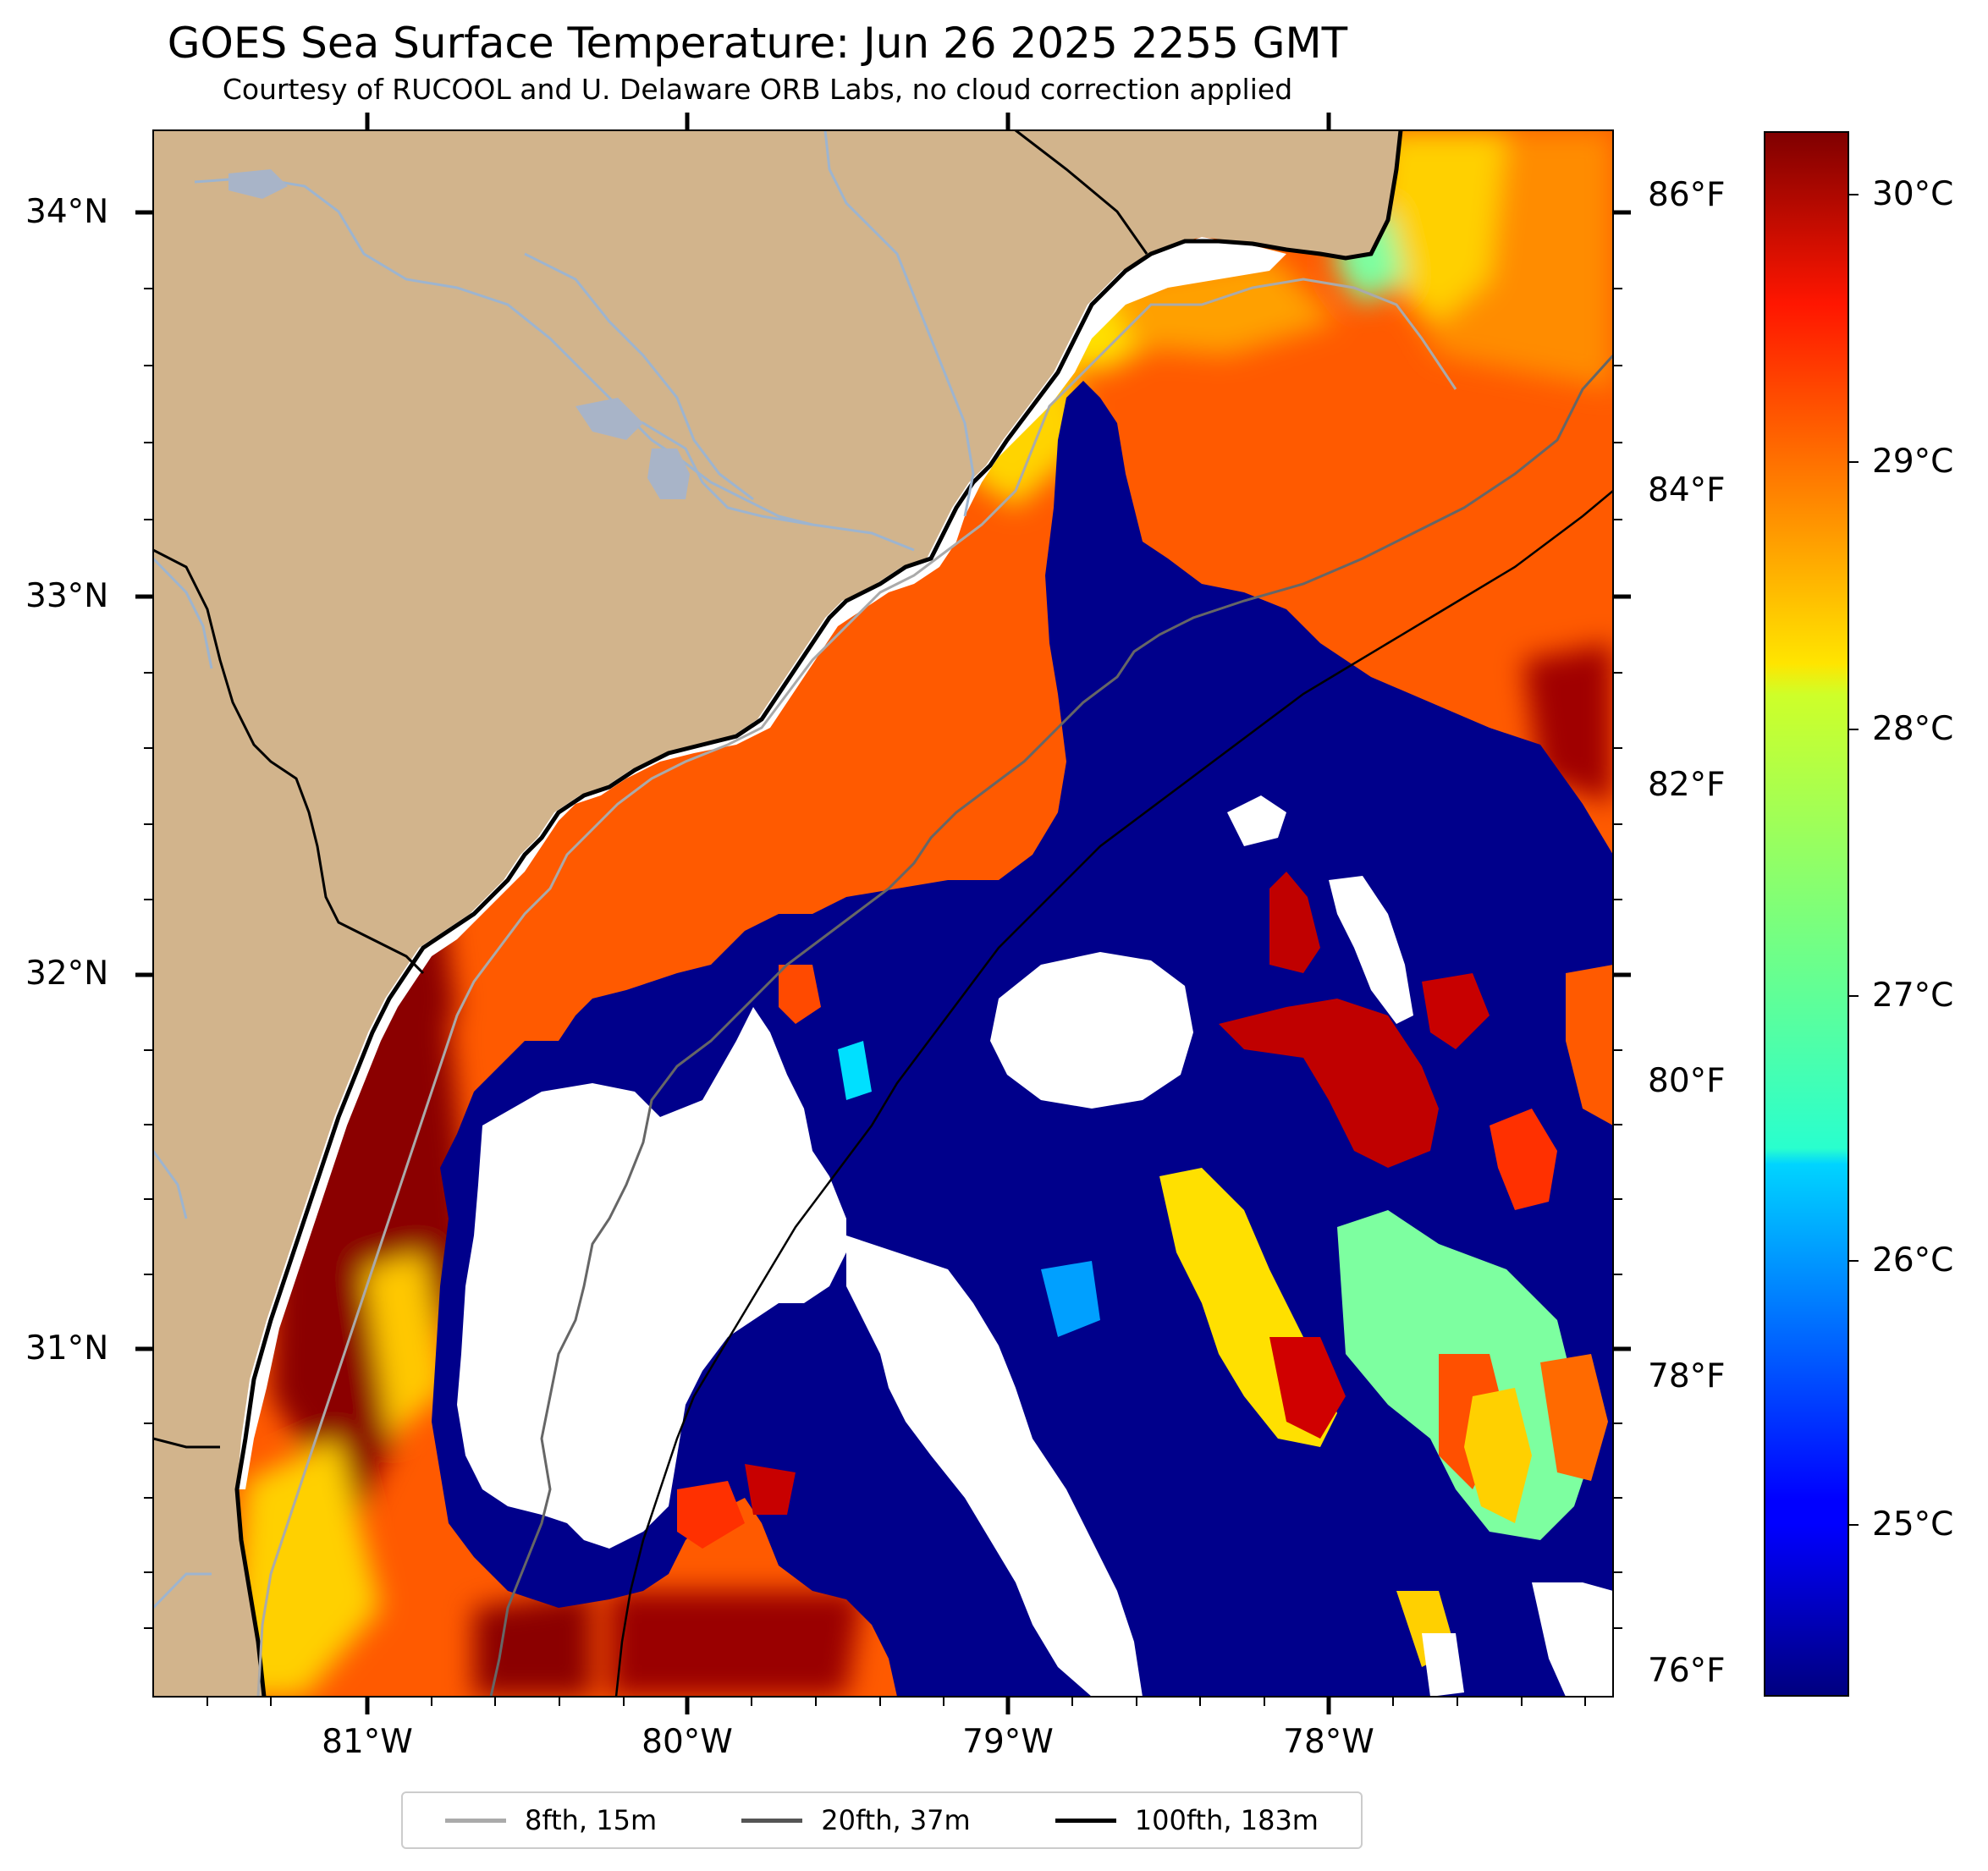  I want to click on legend-item-8fth: 8fth, 15m, so click(551, 1820).